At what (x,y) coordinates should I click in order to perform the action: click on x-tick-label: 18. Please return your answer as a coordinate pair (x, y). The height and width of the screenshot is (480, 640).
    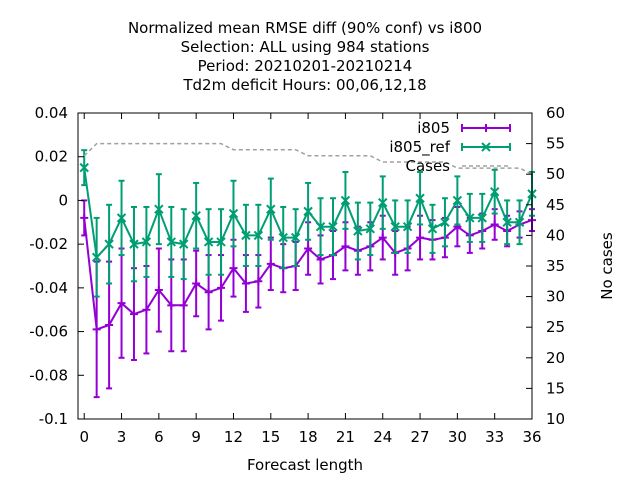
    Looking at the image, I should click on (308, 437).